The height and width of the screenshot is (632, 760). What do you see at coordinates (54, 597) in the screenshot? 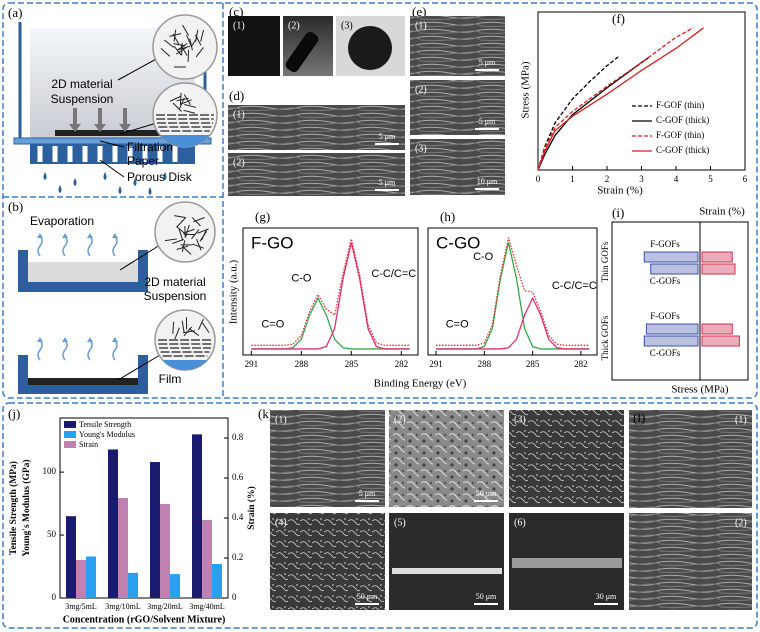
I see `y-tick-label: 0` at bounding box center [54, 597].